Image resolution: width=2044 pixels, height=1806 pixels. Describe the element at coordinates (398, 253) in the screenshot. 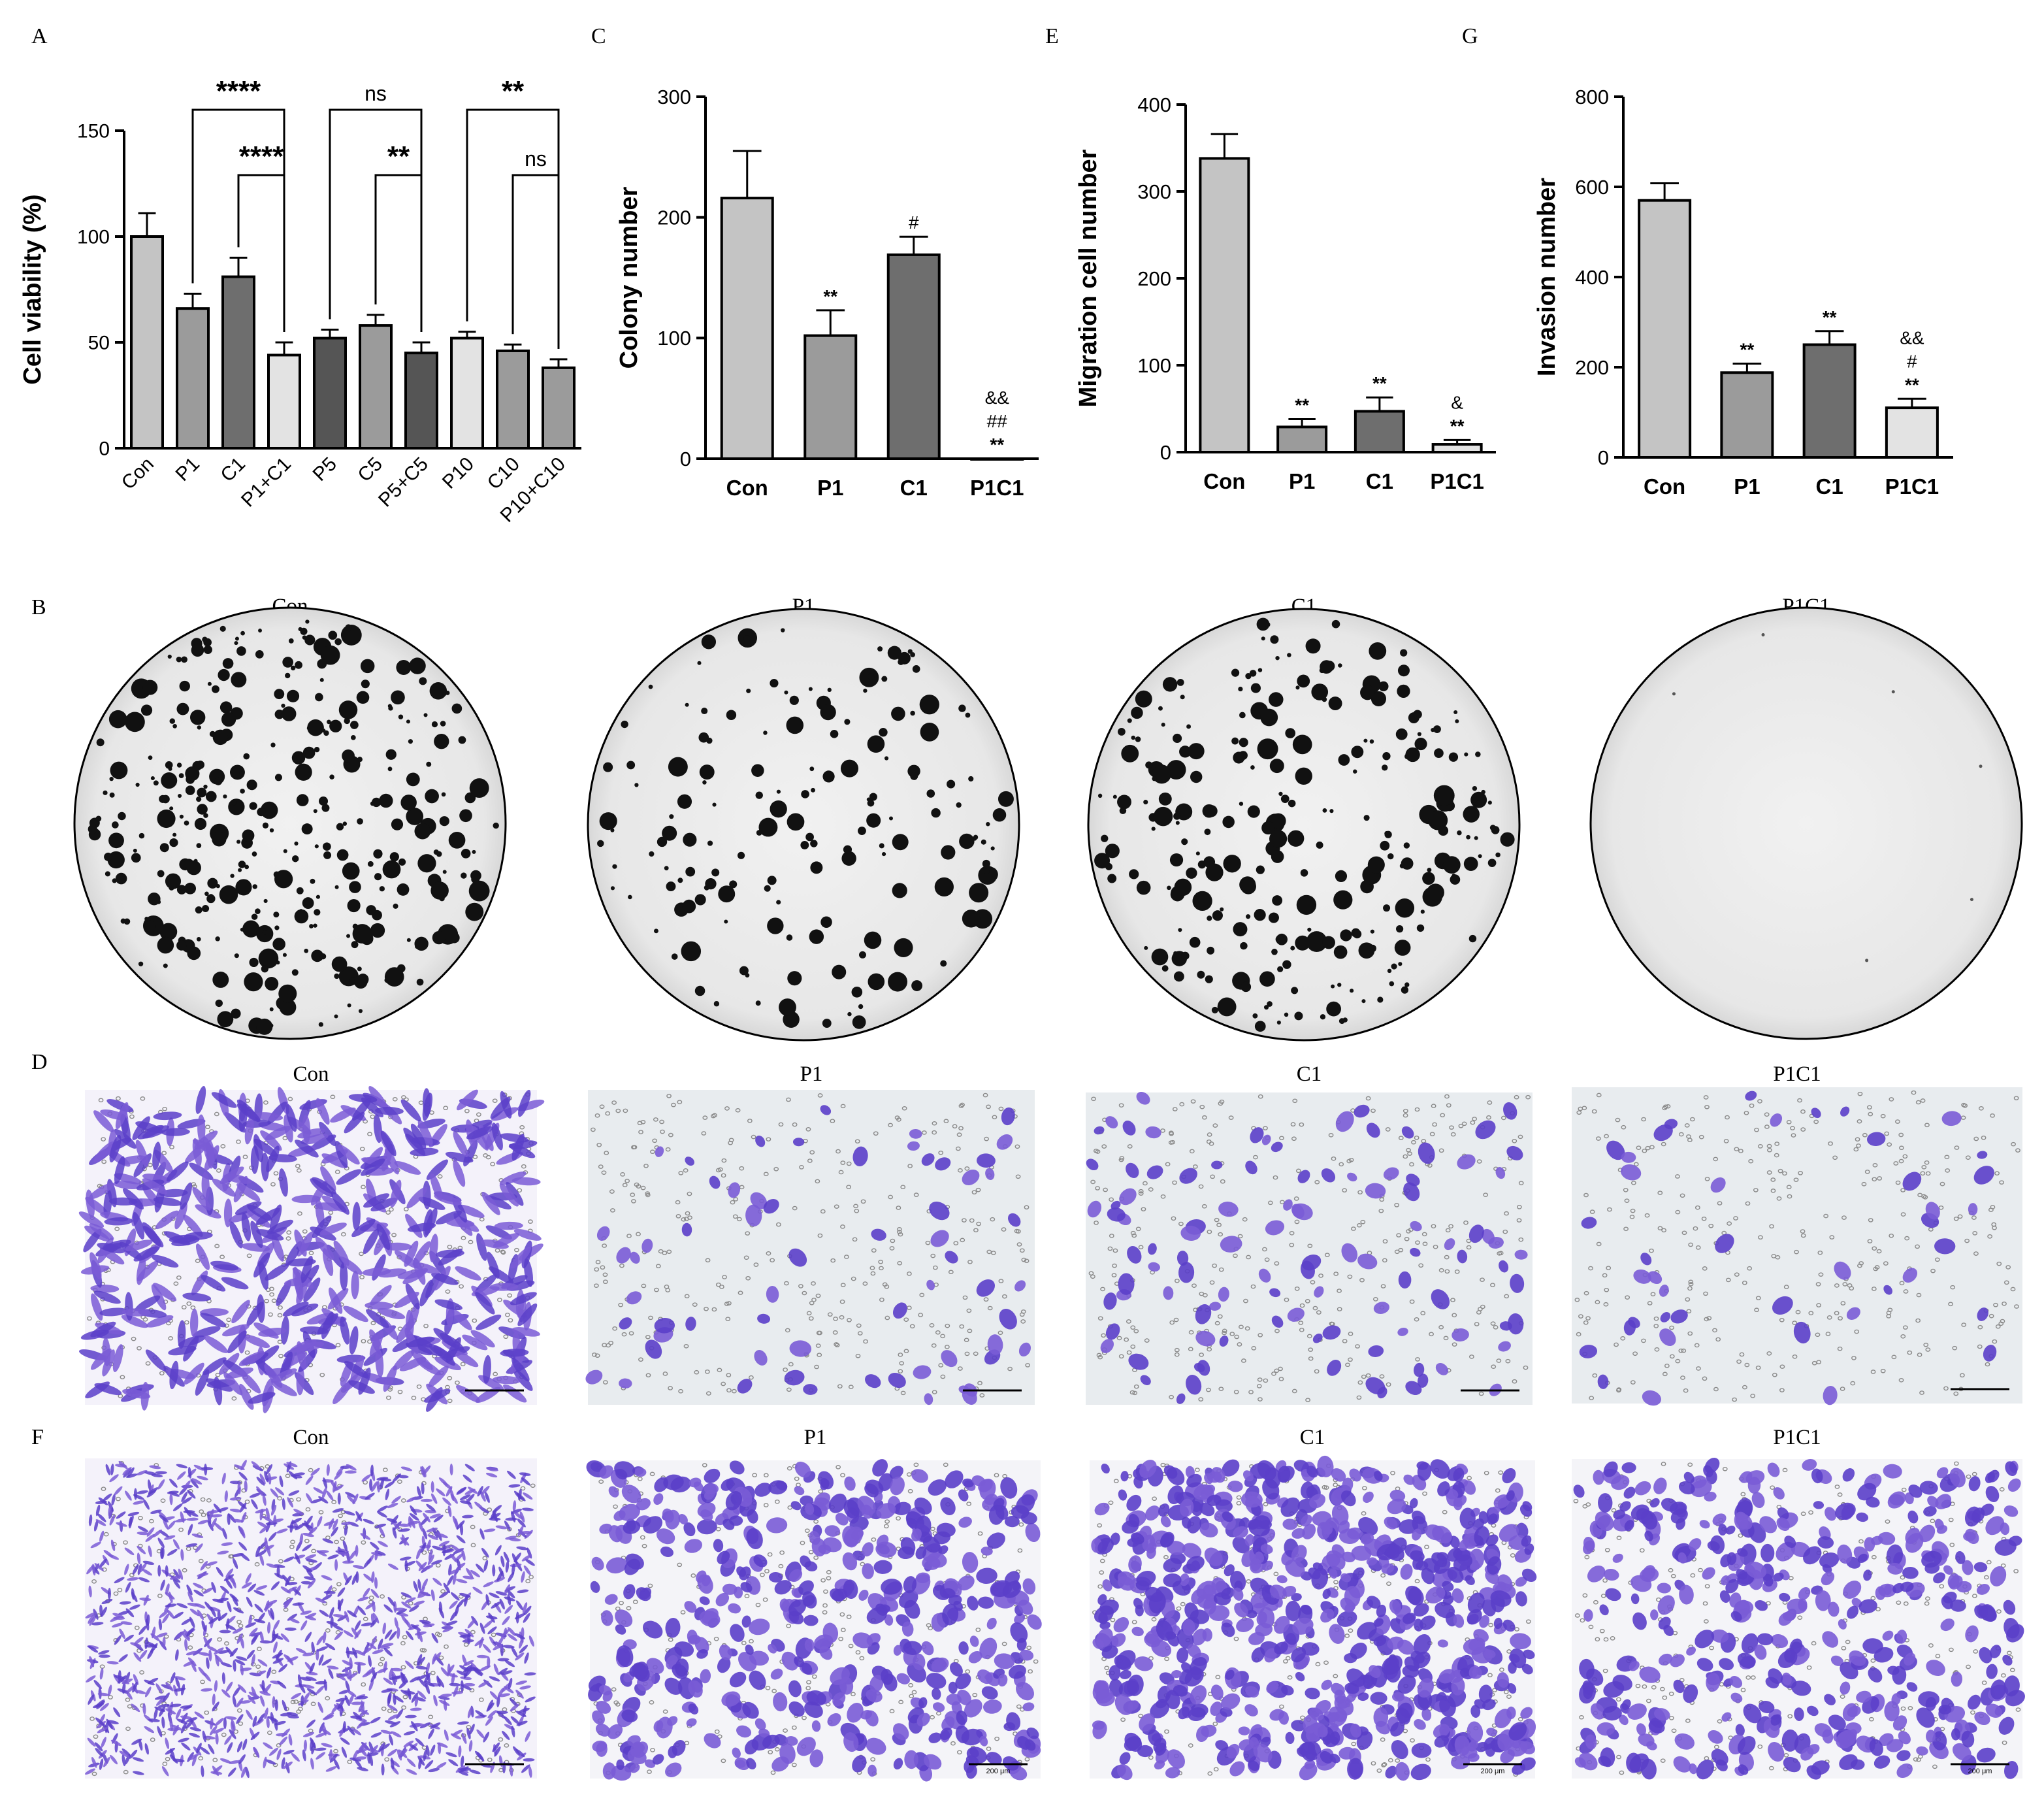

I see `comparison-bracket` at that location.